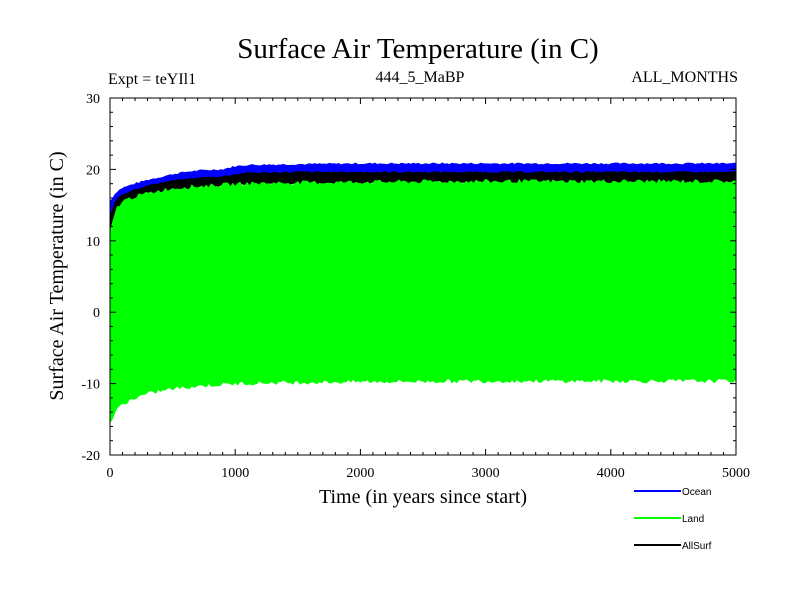 The height and width of the screenshot is (600, 800). I want to click on legend: Ocean Land AllSurf, so click(673, 519).